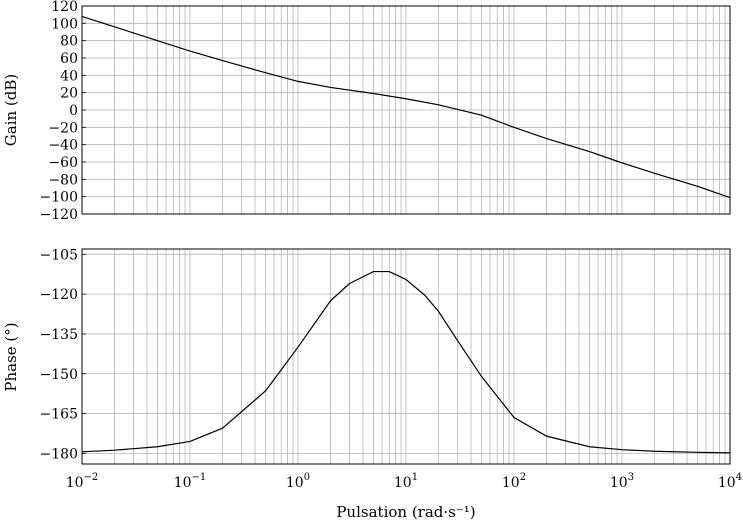  What do you see at coordinates (631, 477) in the screenshot?
I see `xtick-exponent: 3` at bounding box center [631, 477].